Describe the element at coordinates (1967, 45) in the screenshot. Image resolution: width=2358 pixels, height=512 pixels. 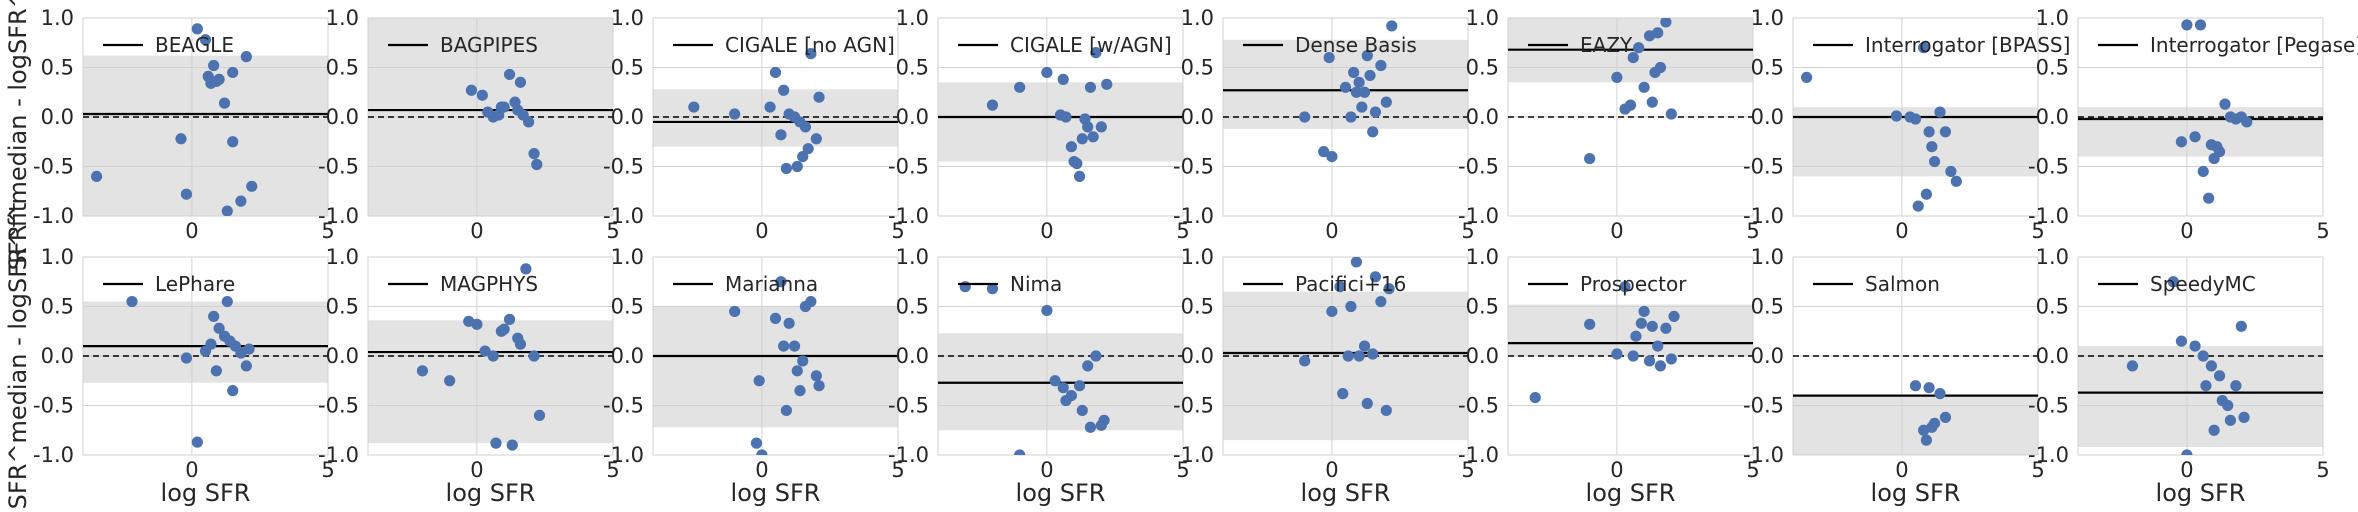
I see `legend-label: Interrogator [BPASS]` at that location.